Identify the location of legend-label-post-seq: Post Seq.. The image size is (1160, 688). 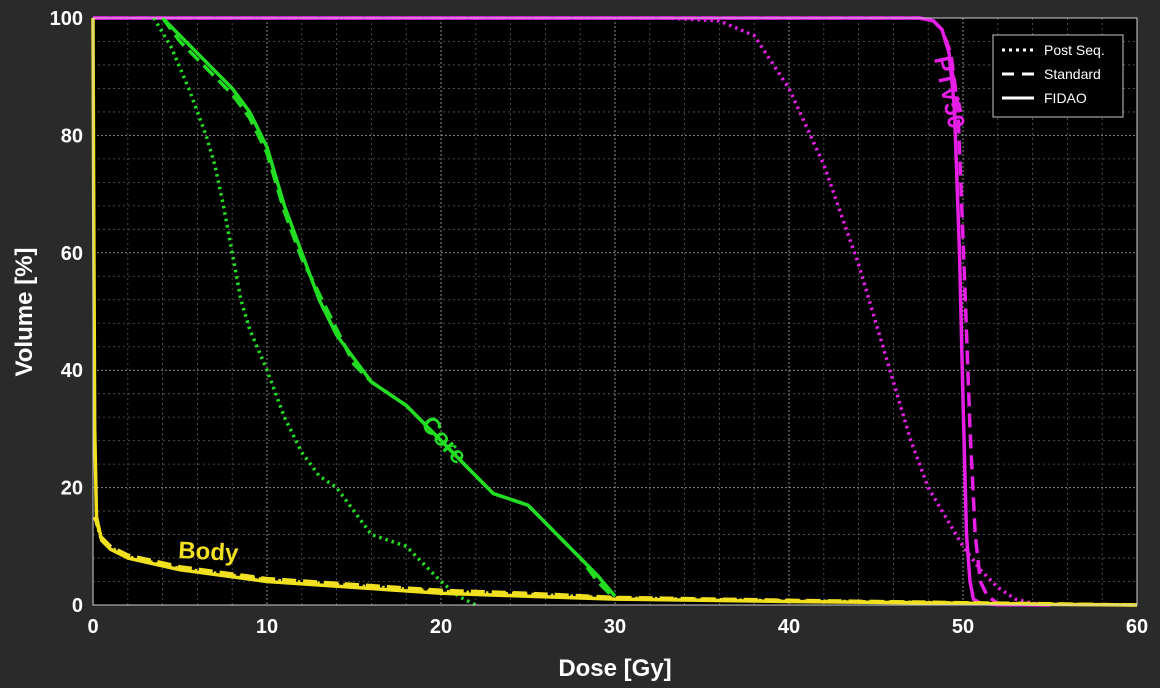
(1074, 50).